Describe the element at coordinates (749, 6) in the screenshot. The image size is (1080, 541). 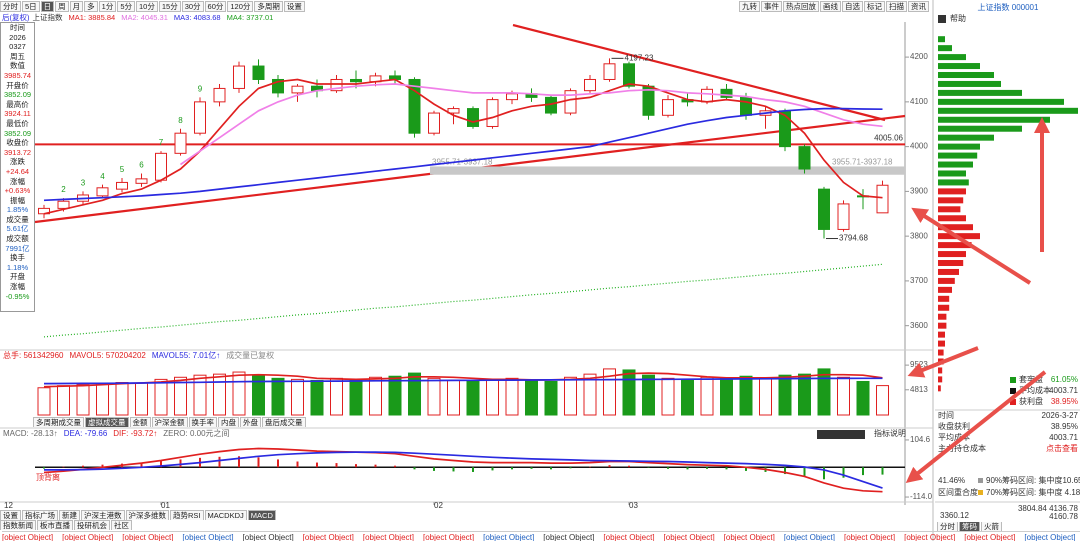
I see `tool-button: 九转` at that location.